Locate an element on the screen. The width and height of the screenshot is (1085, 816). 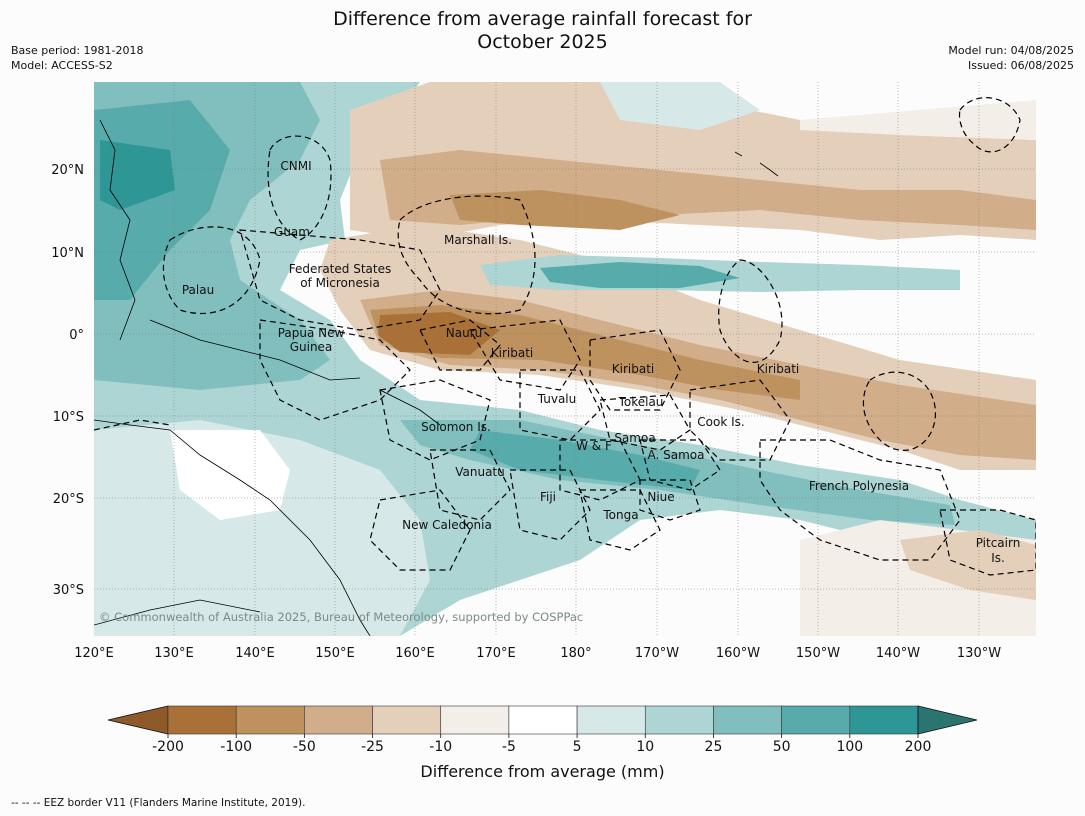
region-label: CNMI is located at coordinates (295, 166).